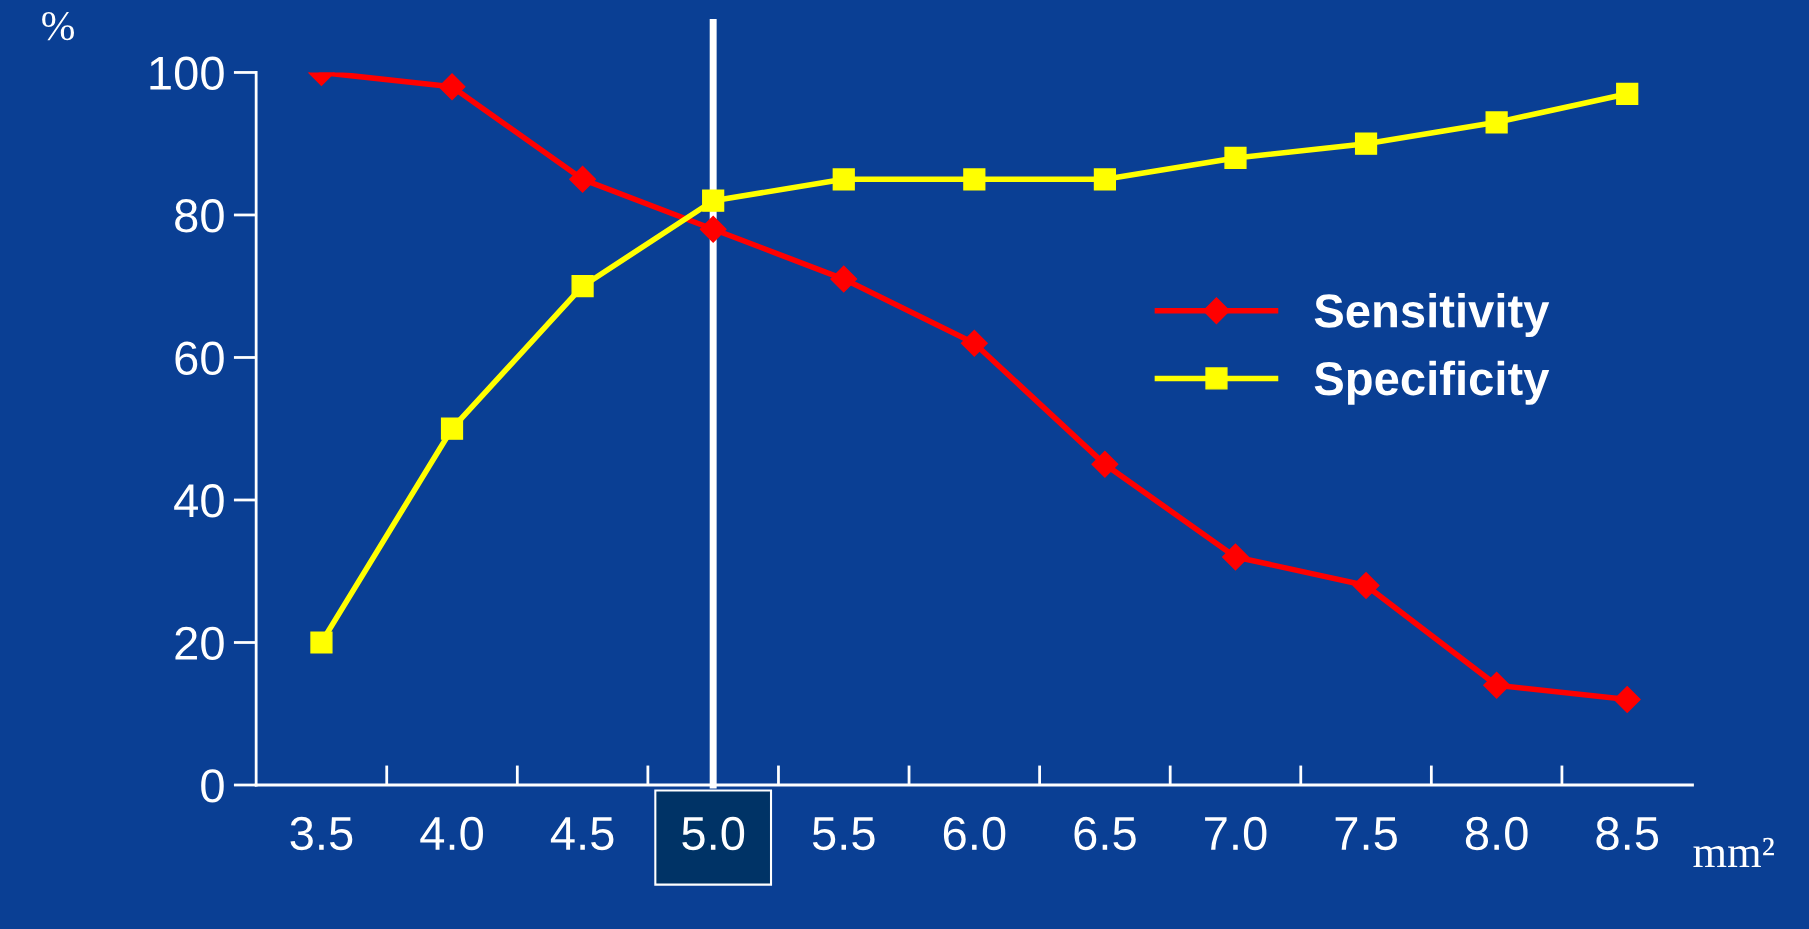  Describe the element at coordinates (843, 834) in the screenshot. I see `x-tick-label: 5.5` at that location.